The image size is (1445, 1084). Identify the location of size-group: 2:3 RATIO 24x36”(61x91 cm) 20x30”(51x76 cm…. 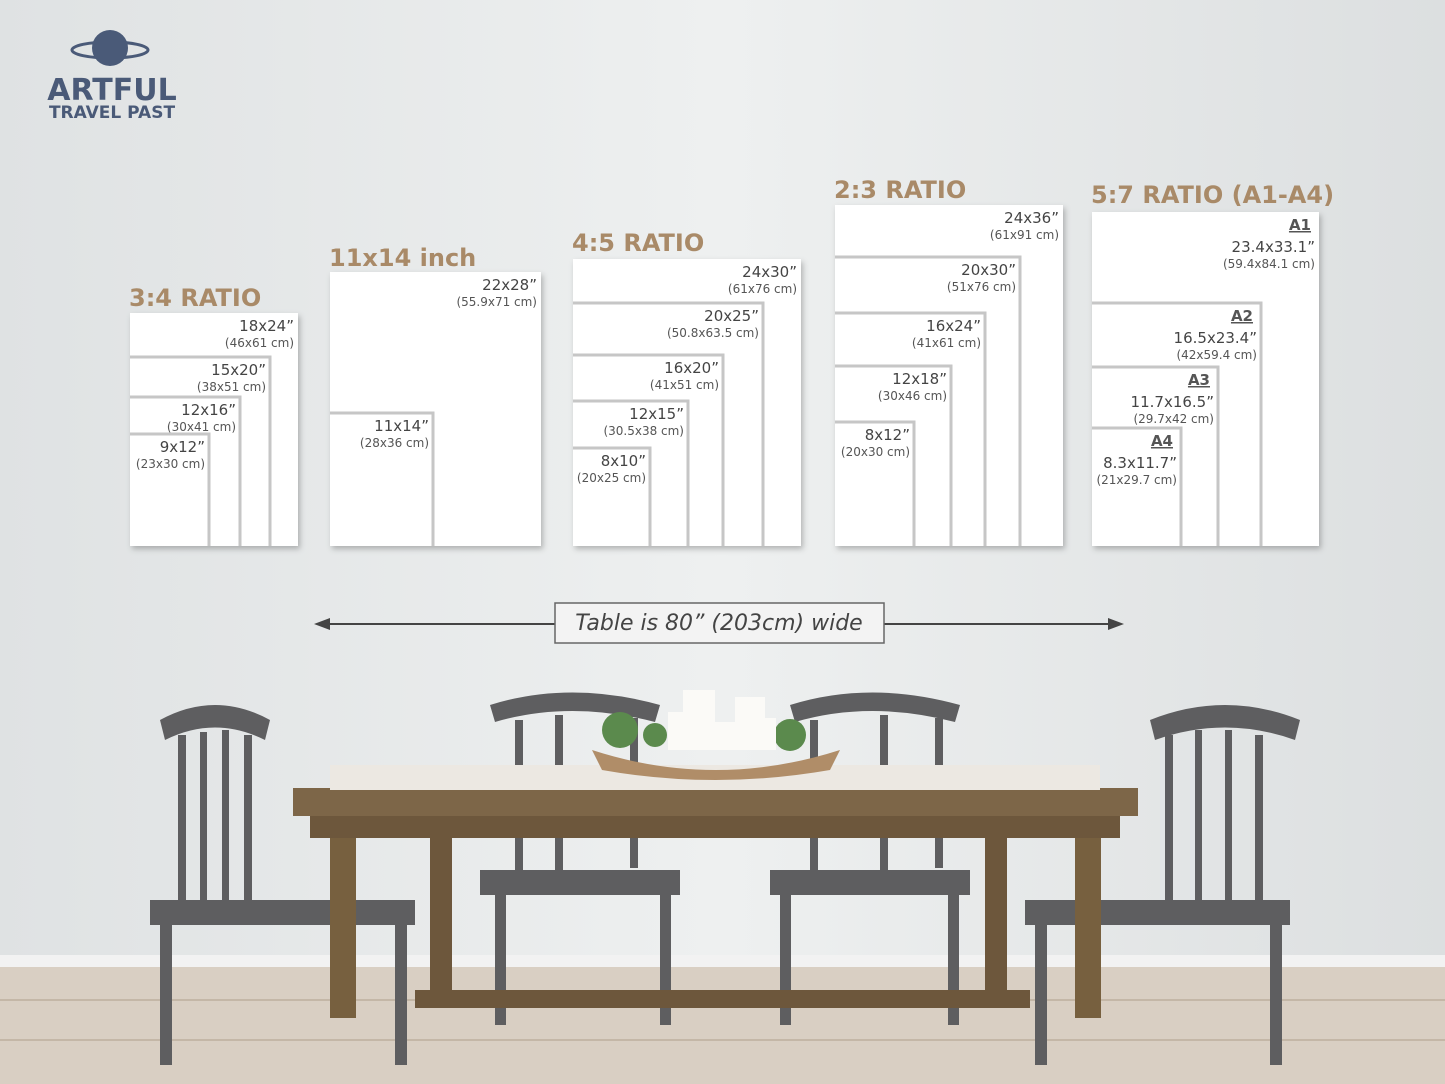
(948, 361).